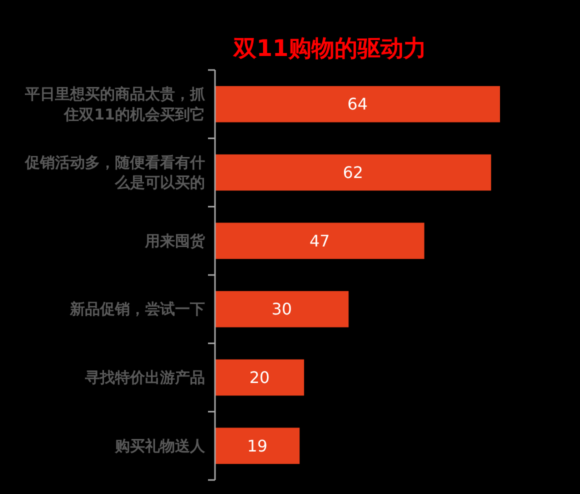 This screenshot has width=580, height=494. Describe the element at coordinates (115, 104) in the screenshot. I see `y-tick-label: 平日里想买的商品太贵，抓住双11的机会买到它` at that location.